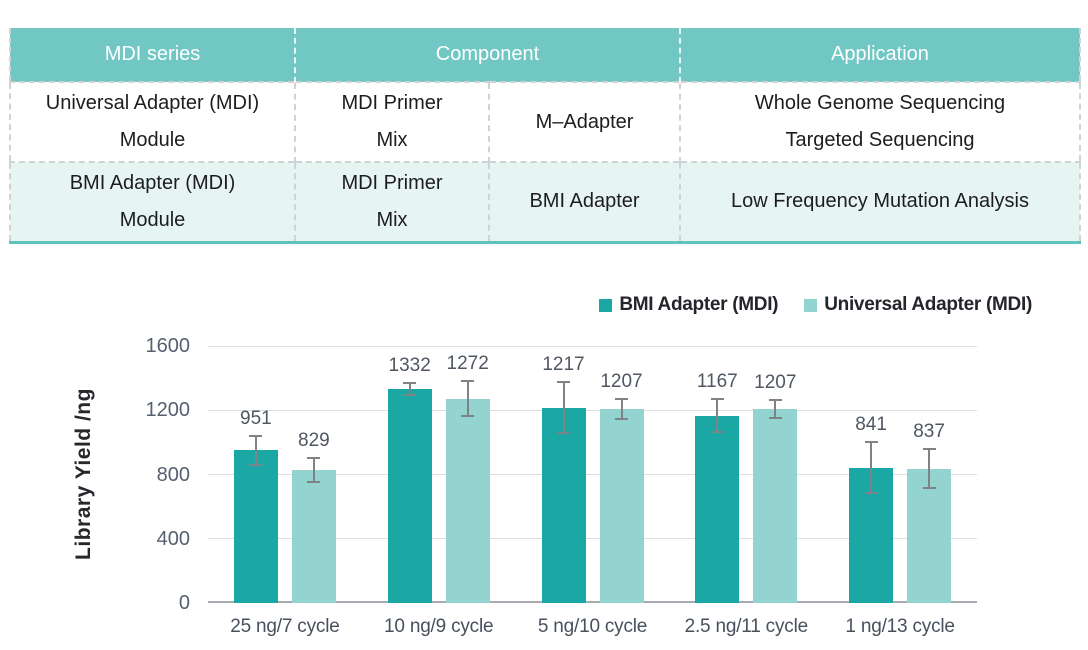 This screenshot has height=650, width=1088. What do you see at coordinates (929, 432) in the screenshot?
I see `bar-value-label: 837` at bounding box center [929, 432].